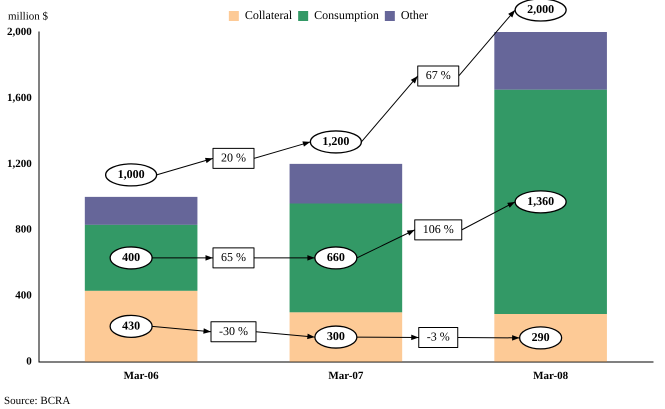 The height and width of the screenshot is (409, 665). I want to click on legend-label: Collateral, so click(268, 15).